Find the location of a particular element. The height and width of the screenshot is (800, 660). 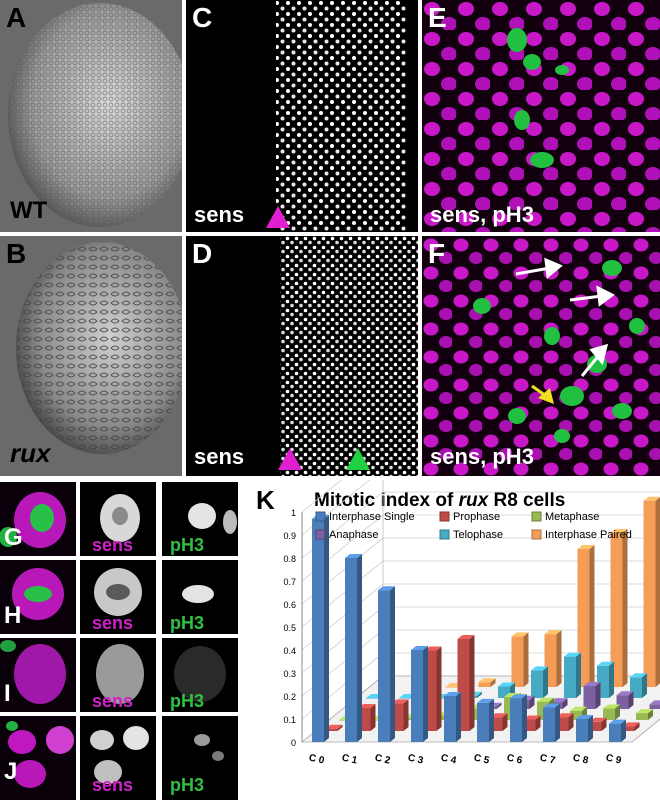

sens-ph3-image-f is located at coordinates (541, 356).